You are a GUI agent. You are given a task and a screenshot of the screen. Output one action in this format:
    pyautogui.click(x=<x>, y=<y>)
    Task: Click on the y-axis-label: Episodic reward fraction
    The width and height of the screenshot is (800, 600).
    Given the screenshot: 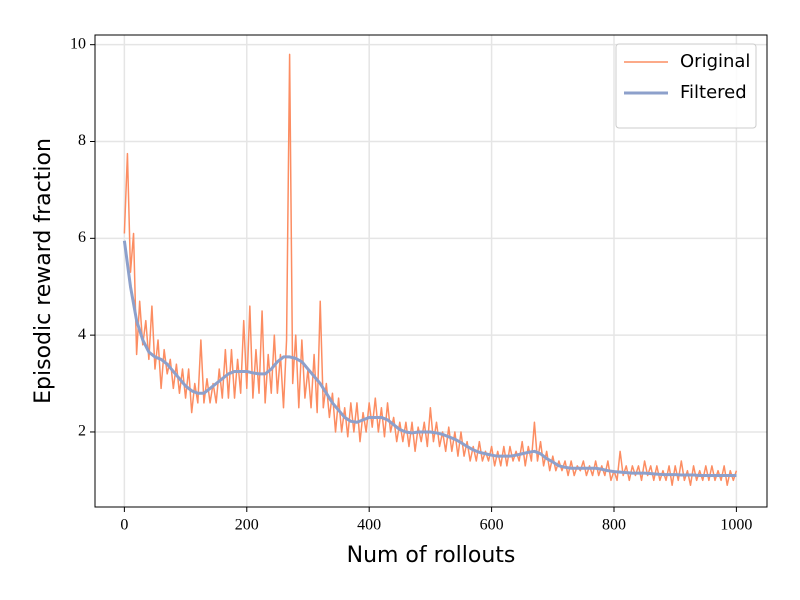 What is the action you would take?
    pyautogui.click(x=43, y=271)
    